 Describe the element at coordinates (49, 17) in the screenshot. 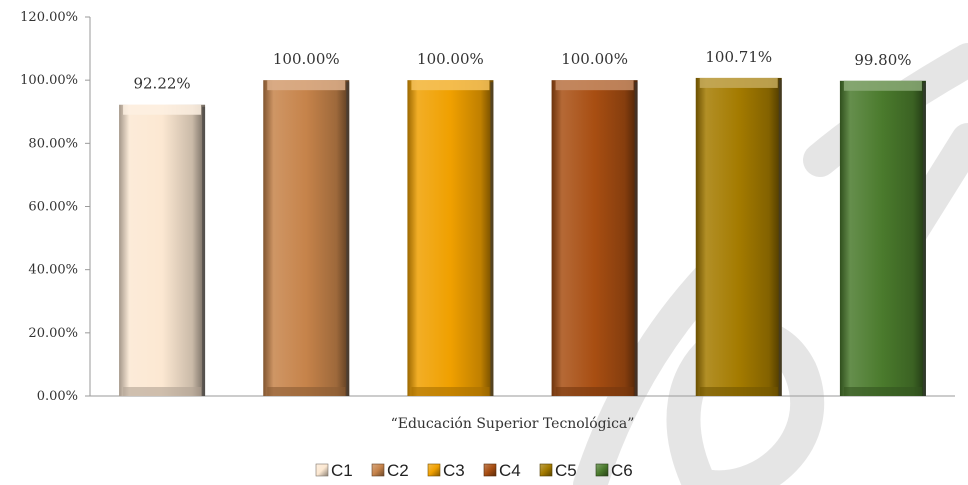

I see `y-tick-label: 120.00%` at that location.